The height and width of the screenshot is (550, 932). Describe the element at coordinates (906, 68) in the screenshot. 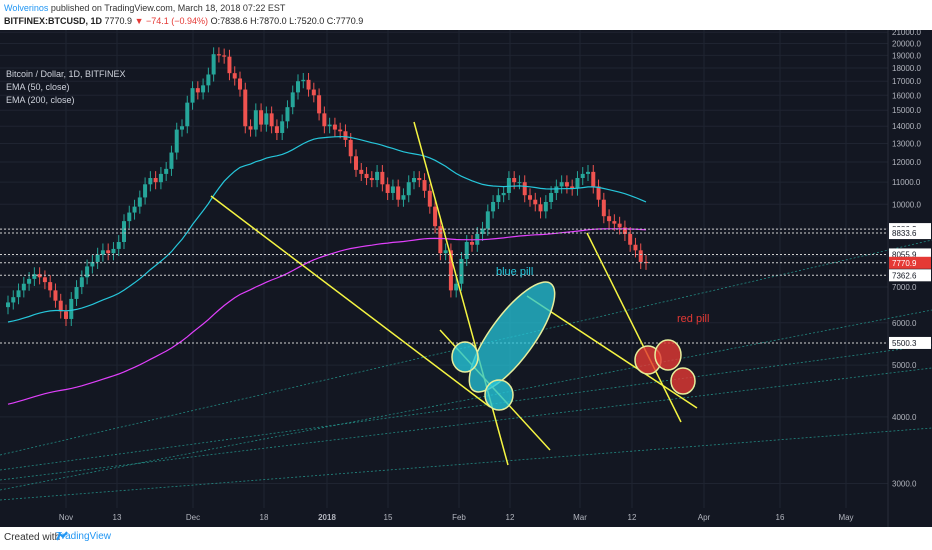

I see `y-tick-label: 18000.0` at that location.